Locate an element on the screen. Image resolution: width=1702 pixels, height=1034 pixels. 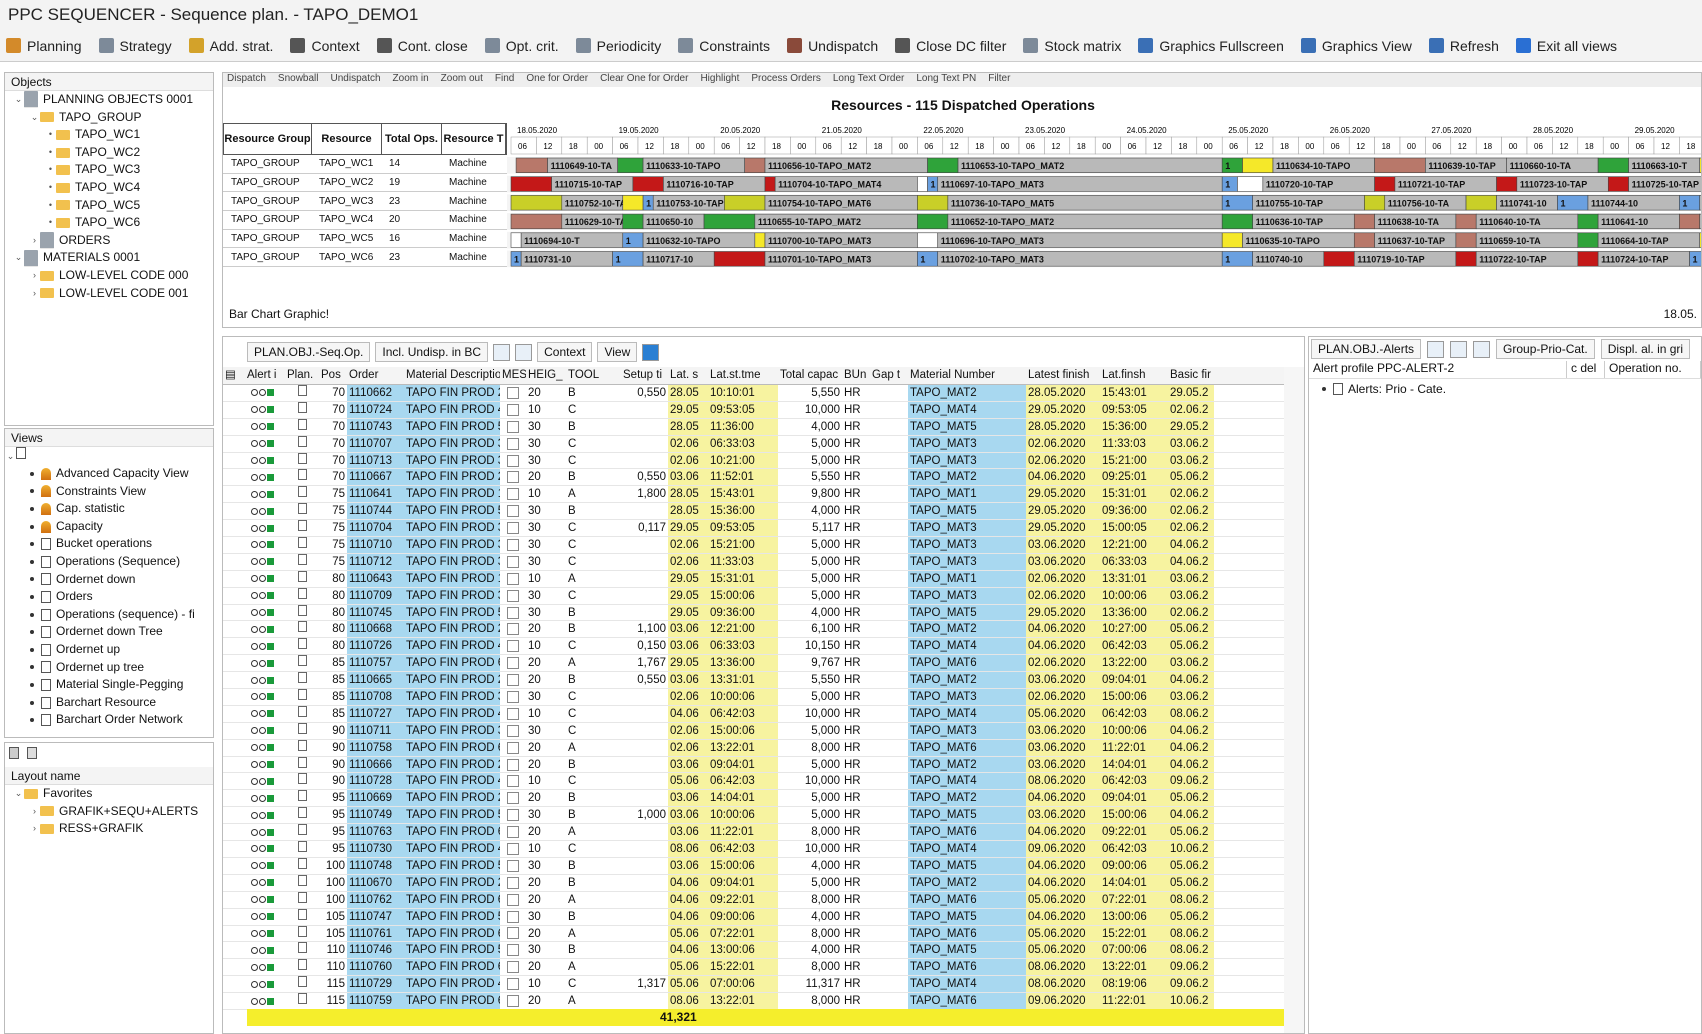
gantt-resource-row: TAPO_GROUP TAPO_WC4 20 Machine is located at coordinates (365, 220).